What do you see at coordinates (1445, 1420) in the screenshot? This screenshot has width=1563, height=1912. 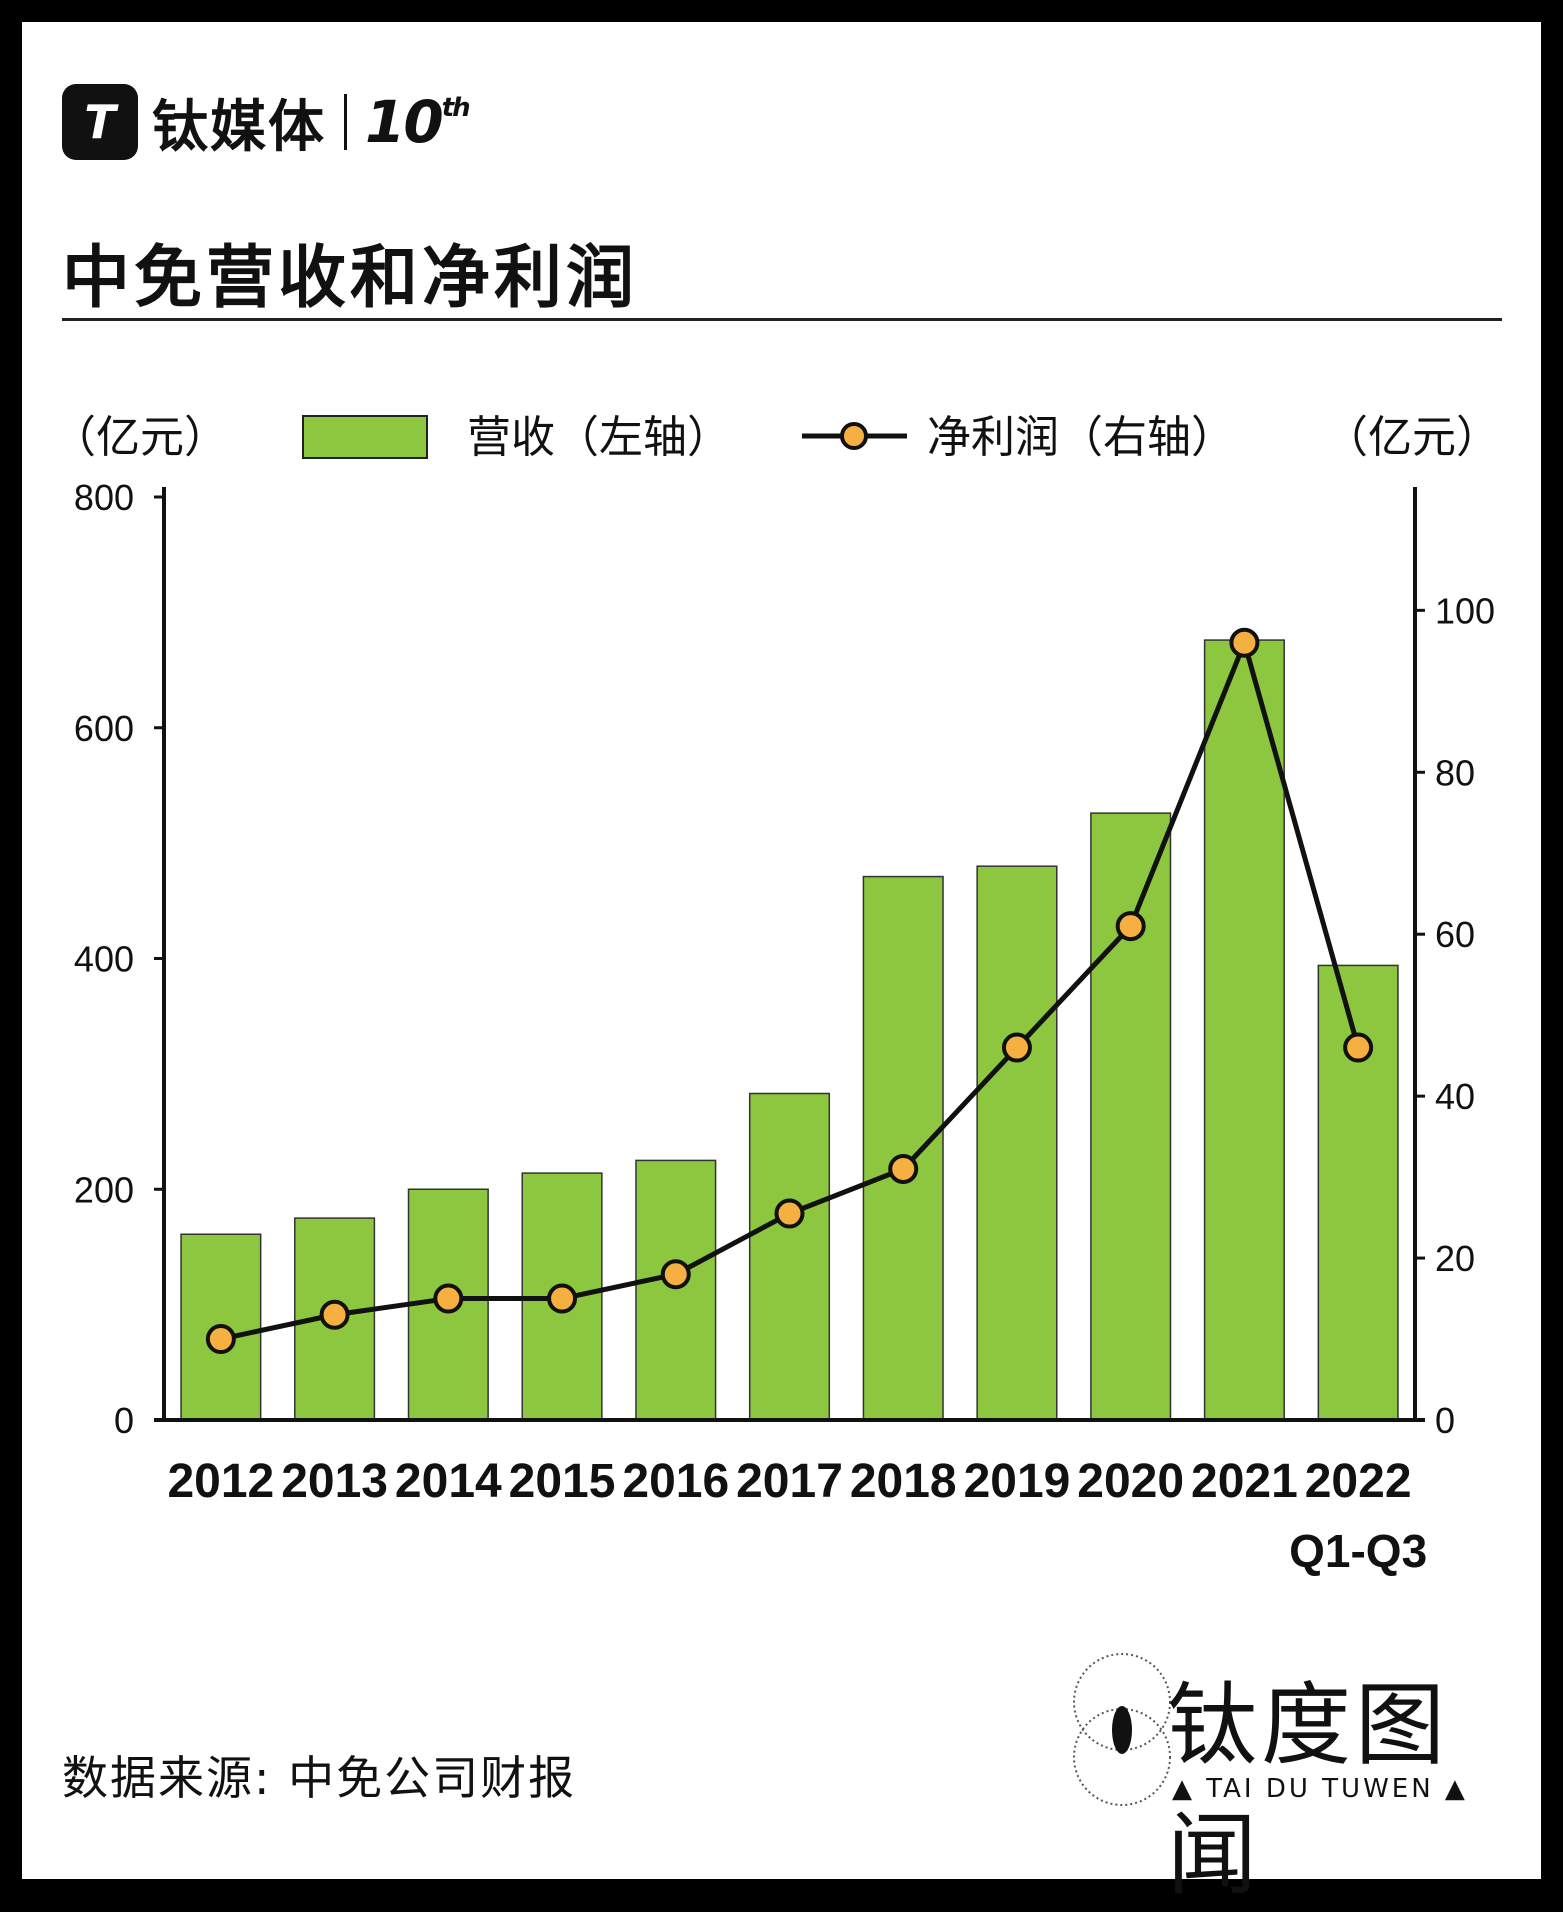 I see `right-tick-label: 0` at bounding box center [1445, 1420].